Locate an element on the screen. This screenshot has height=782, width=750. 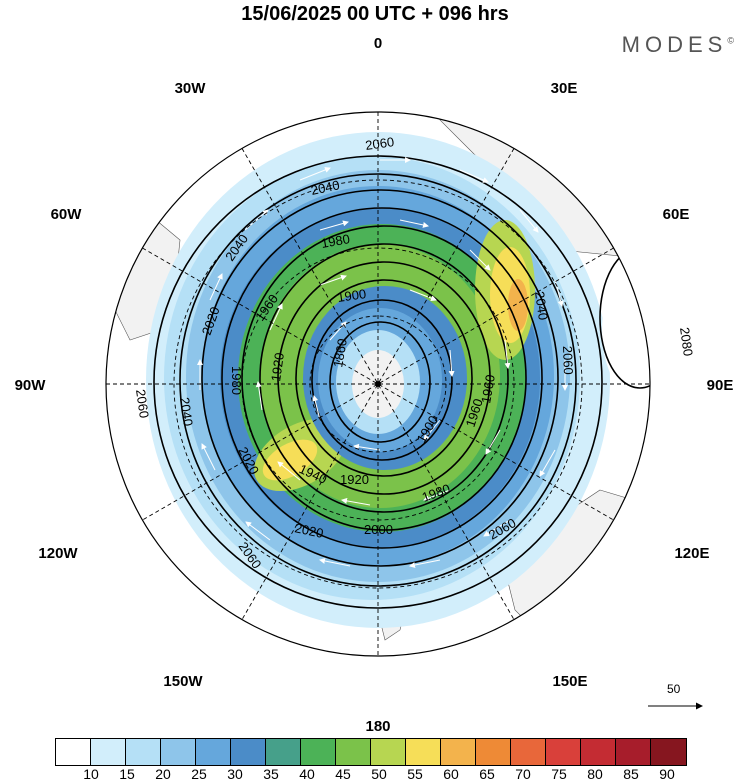
colorbar-tick-label: 45 is located at coordinates (343, 774).